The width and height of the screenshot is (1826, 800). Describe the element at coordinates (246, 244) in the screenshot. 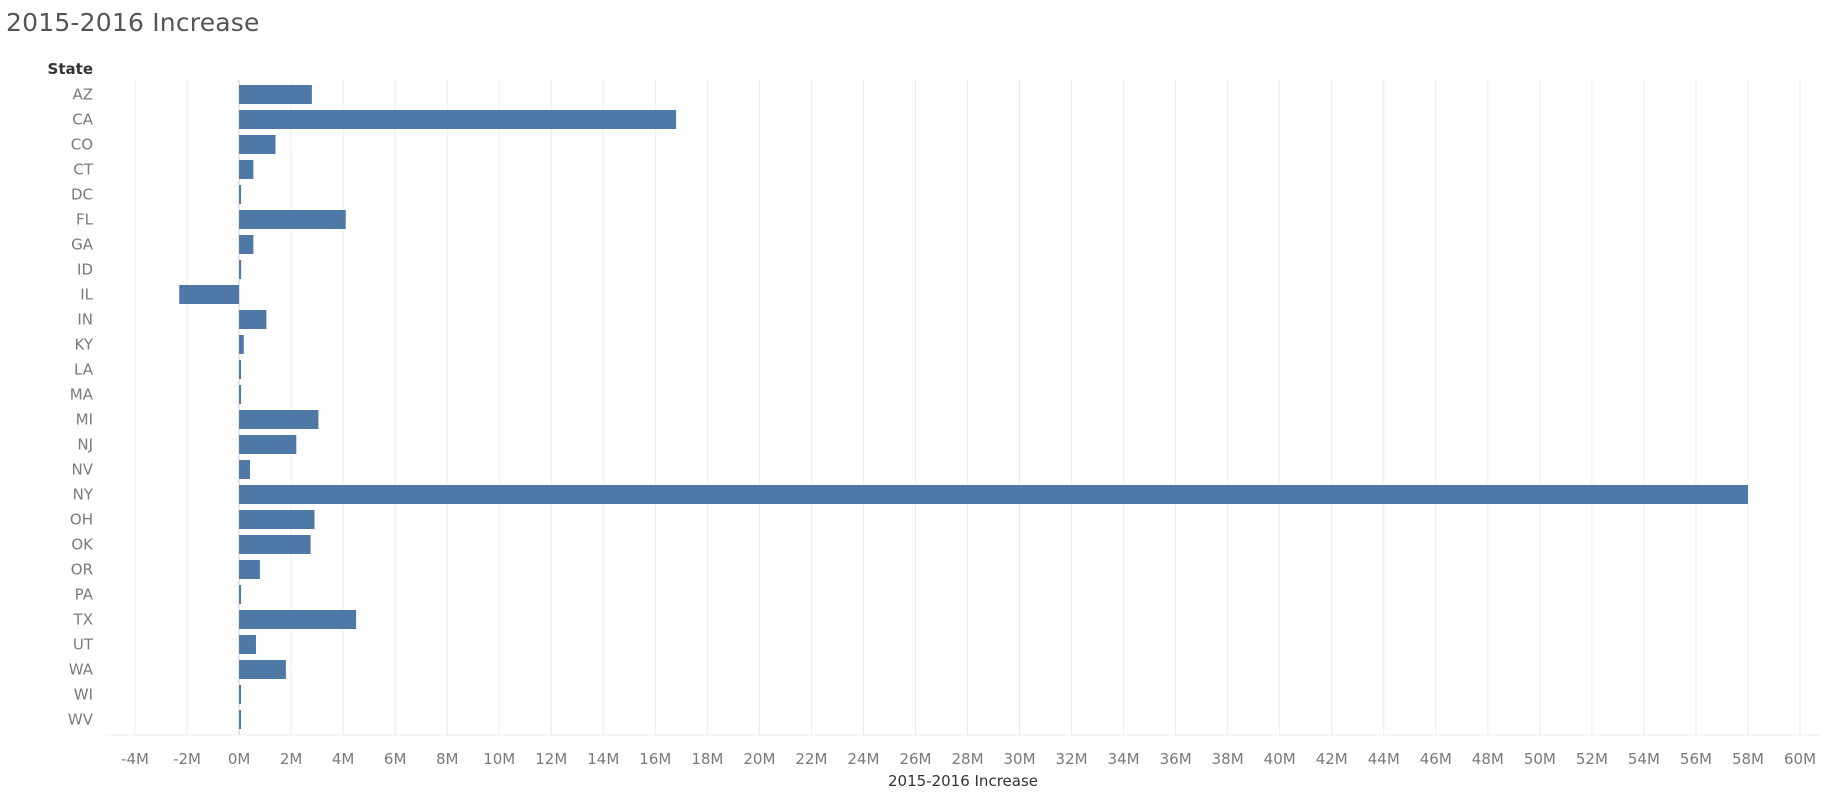

I see `bar-ga` at that location.